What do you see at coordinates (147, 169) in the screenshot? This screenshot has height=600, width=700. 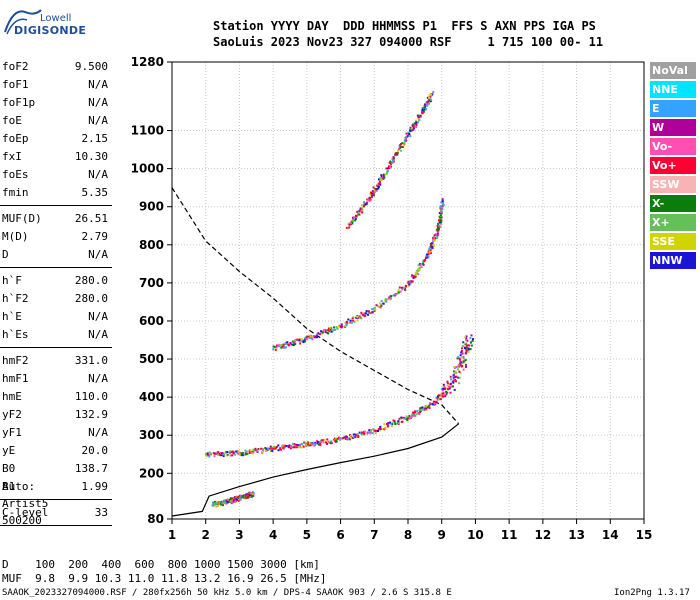 I see `y-tick-label: 1000` at bounding box center [147, 169].